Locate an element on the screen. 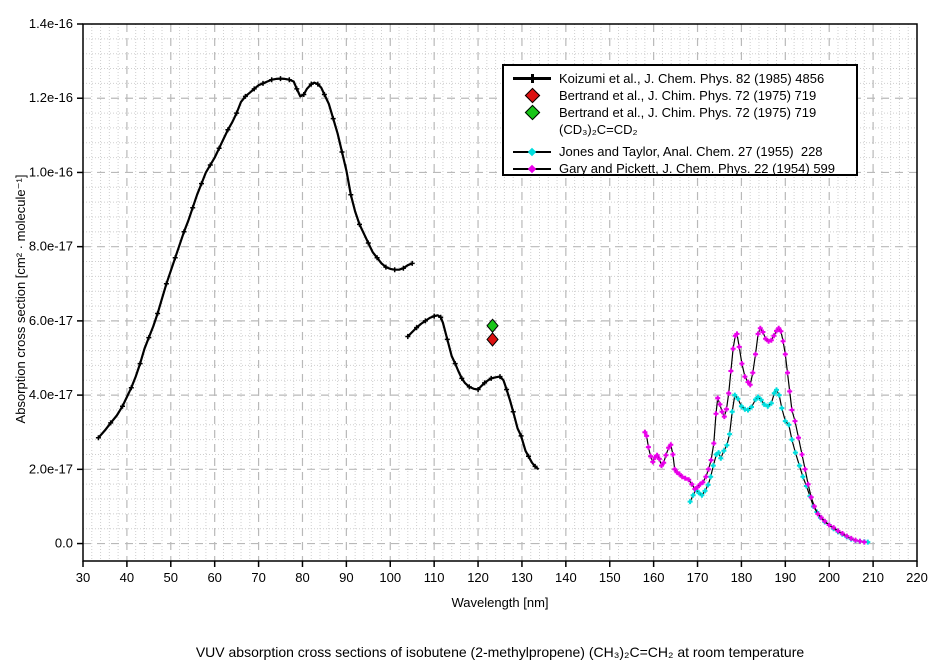 This screenshot has height=669, width=942. green-diamond-icon is located at coordinates (532, 112).